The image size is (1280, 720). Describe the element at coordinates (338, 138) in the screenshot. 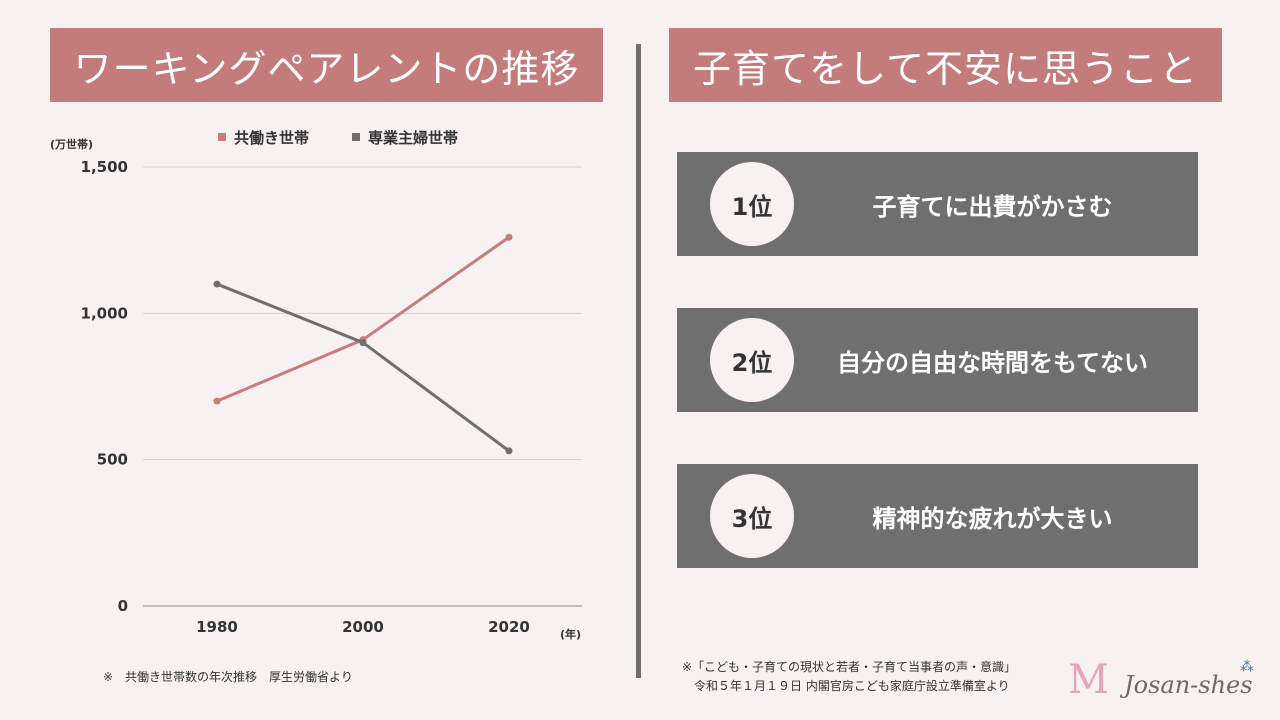

I see `legend: 共働き世帯 専業主婦世帯` at that location.